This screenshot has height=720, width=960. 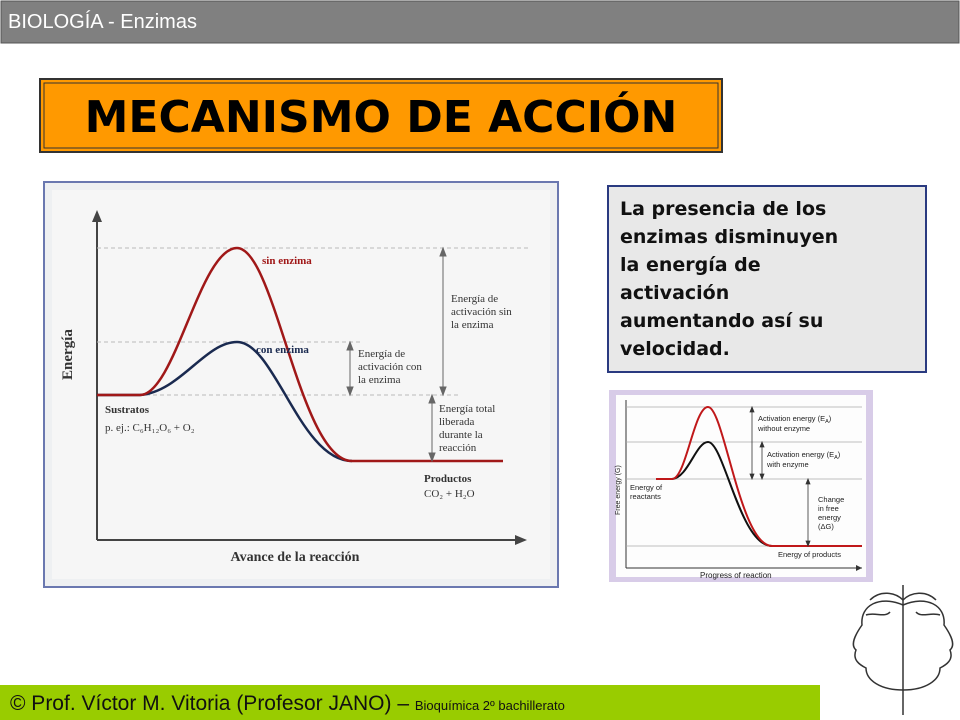 I want to click on label: p. ej.: C₆H₁₂O₆ + O₂, so click(x=150, y=428).